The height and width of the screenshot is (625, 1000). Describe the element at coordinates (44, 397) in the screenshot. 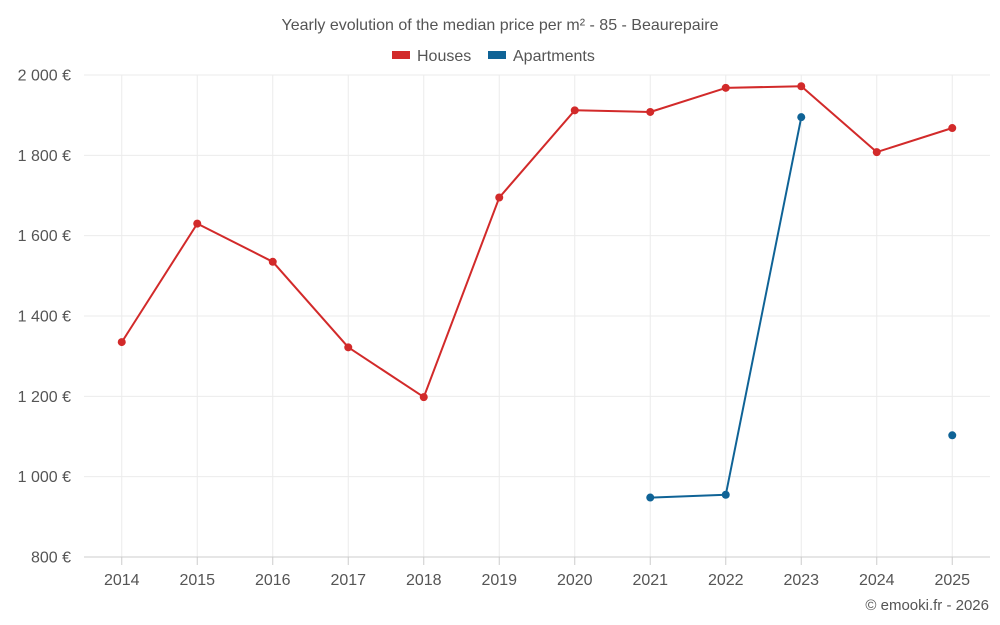

I see `y-tick-label: 1 200 €` at that location.